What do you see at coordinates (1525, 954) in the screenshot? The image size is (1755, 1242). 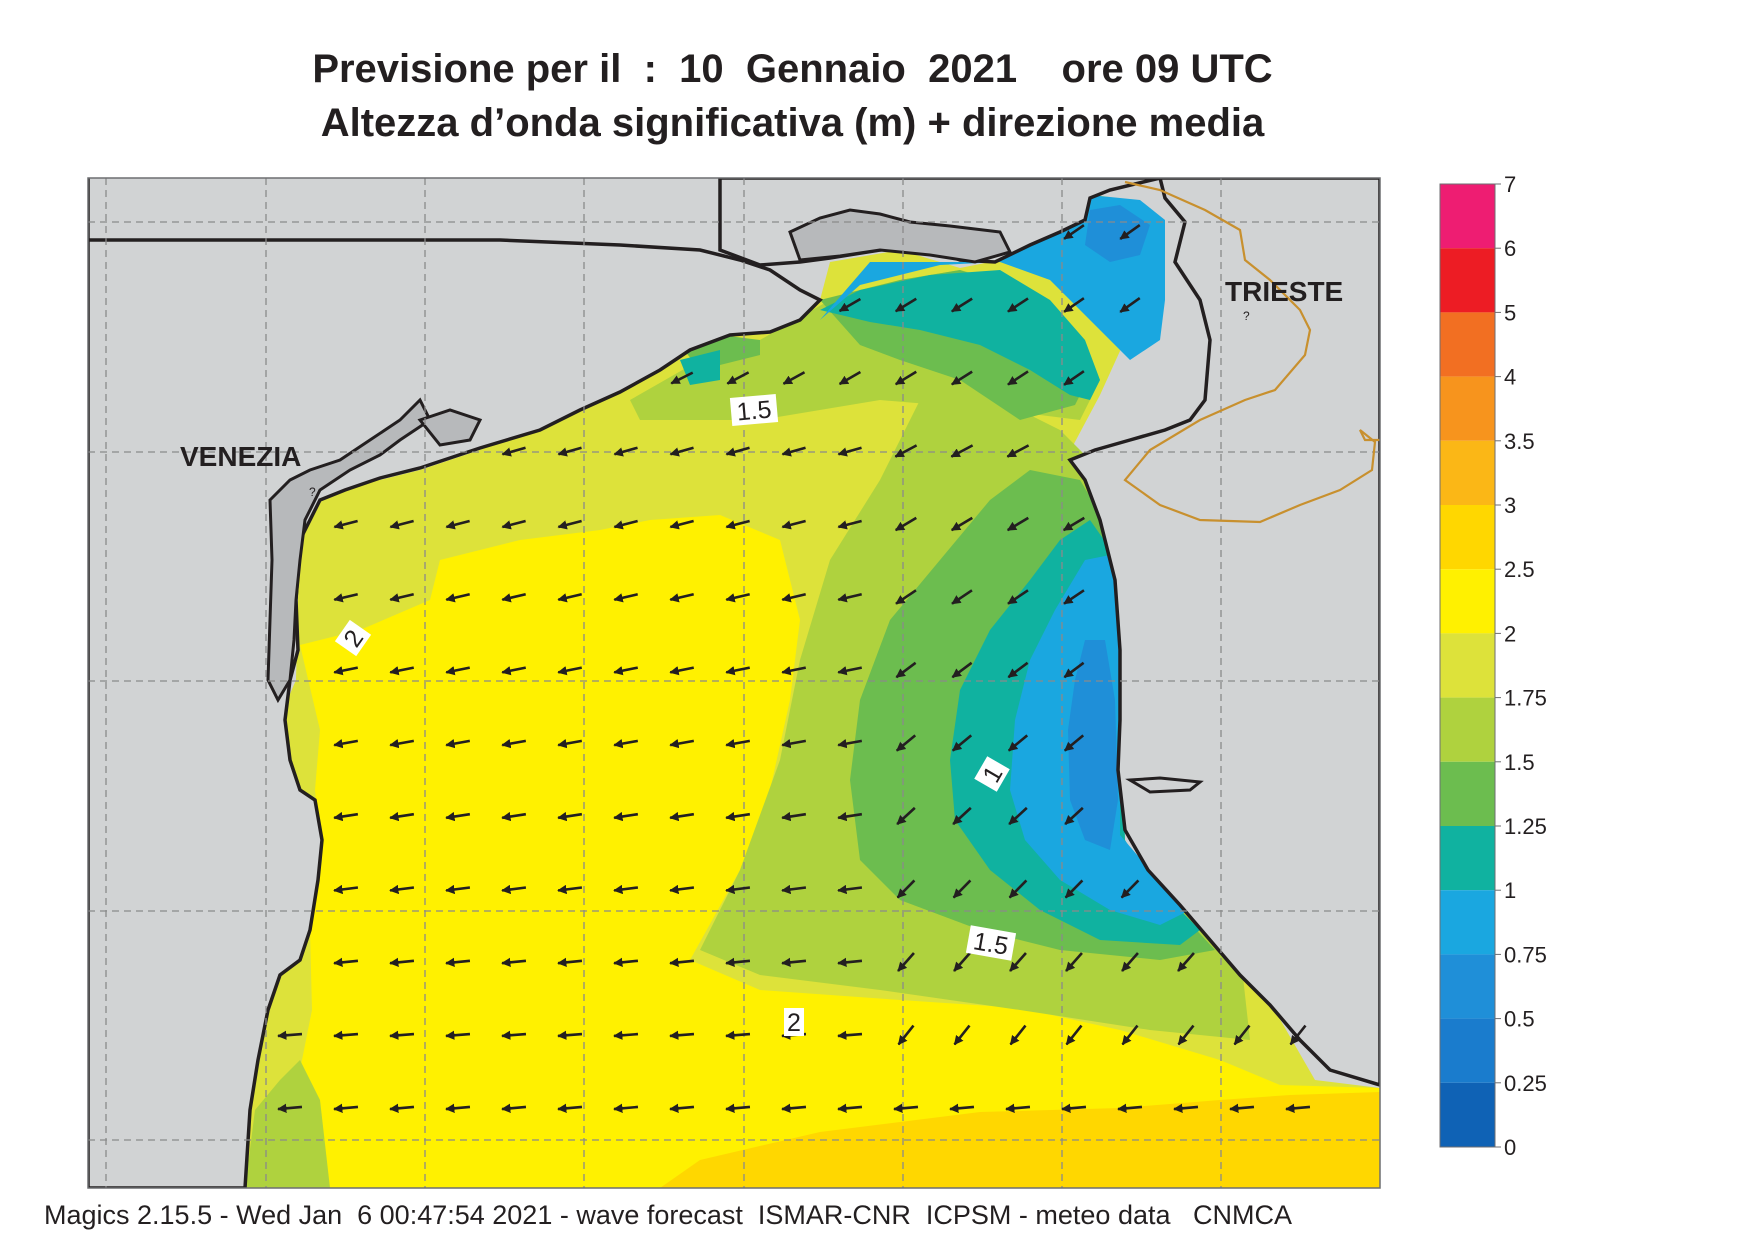 I see `legend-tick-label: 0.75` at bounding box center [1525, 954].